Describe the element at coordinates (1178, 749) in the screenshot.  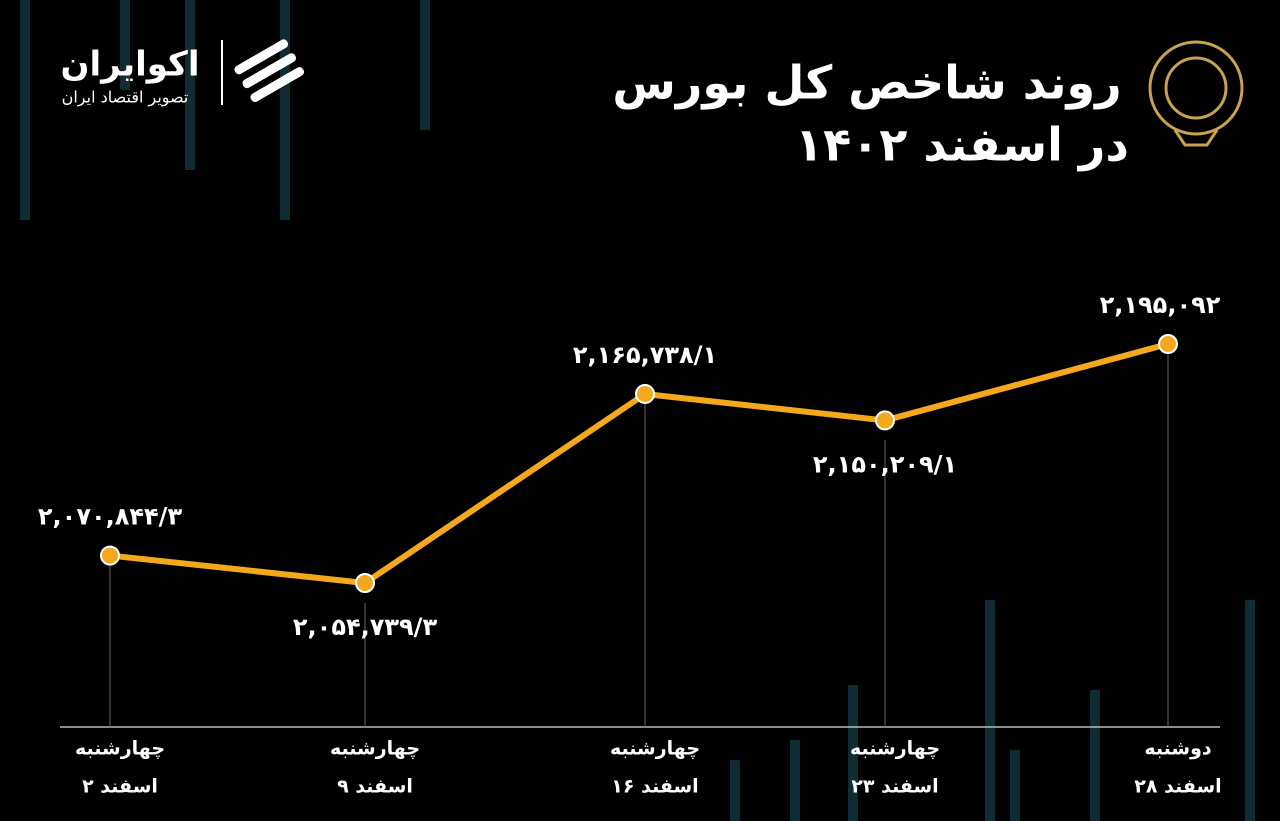
I see `x-tick-weekday: دوشنبه` at that location.